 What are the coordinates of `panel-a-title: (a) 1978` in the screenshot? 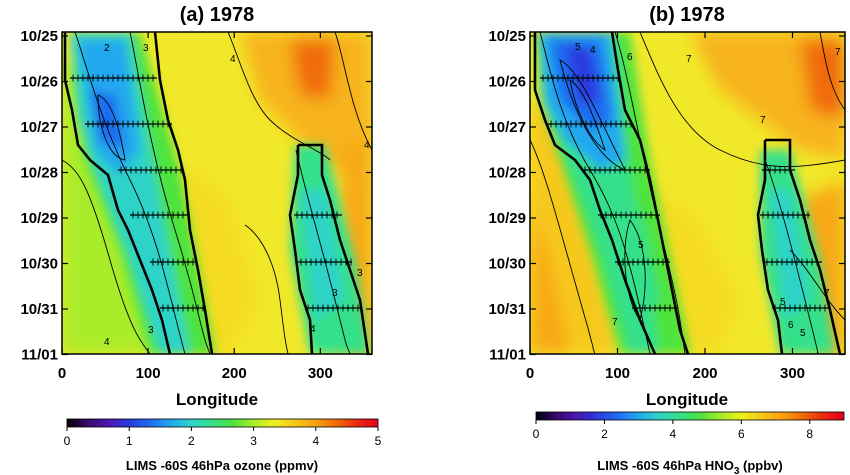 It's located at (217, 15).